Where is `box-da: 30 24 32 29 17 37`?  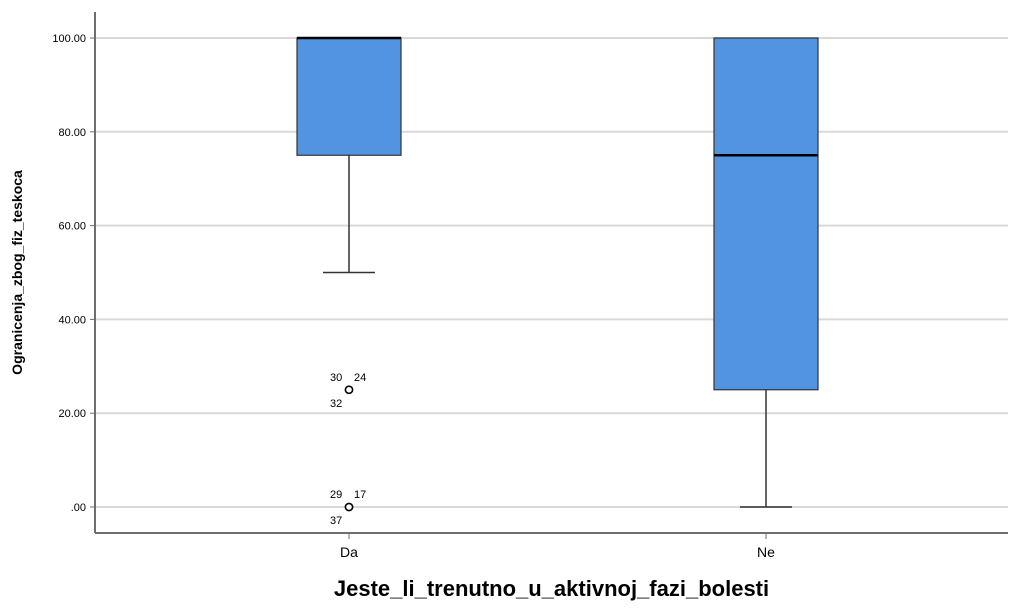
box-da: 30 24 32 29 17 37 is located at coordinates (349, 281).